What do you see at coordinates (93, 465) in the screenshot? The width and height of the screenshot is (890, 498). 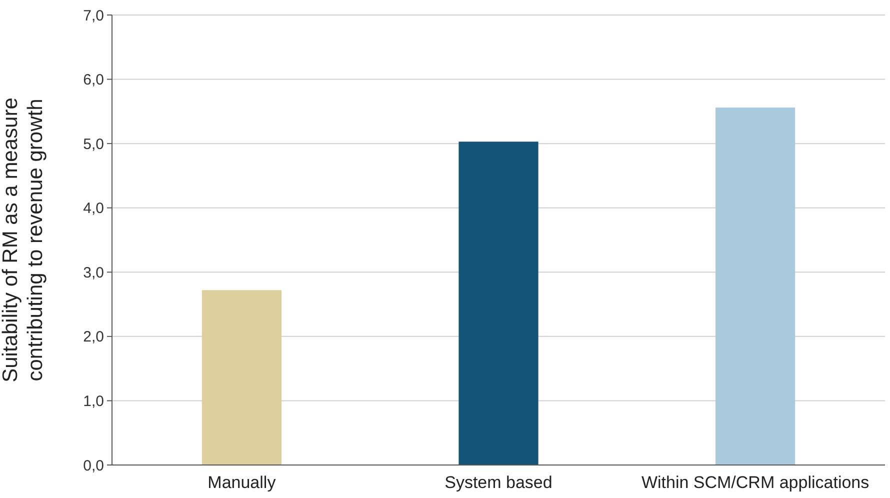 I see `y-tick-label: 0,0` at bounding box center [93, 465].